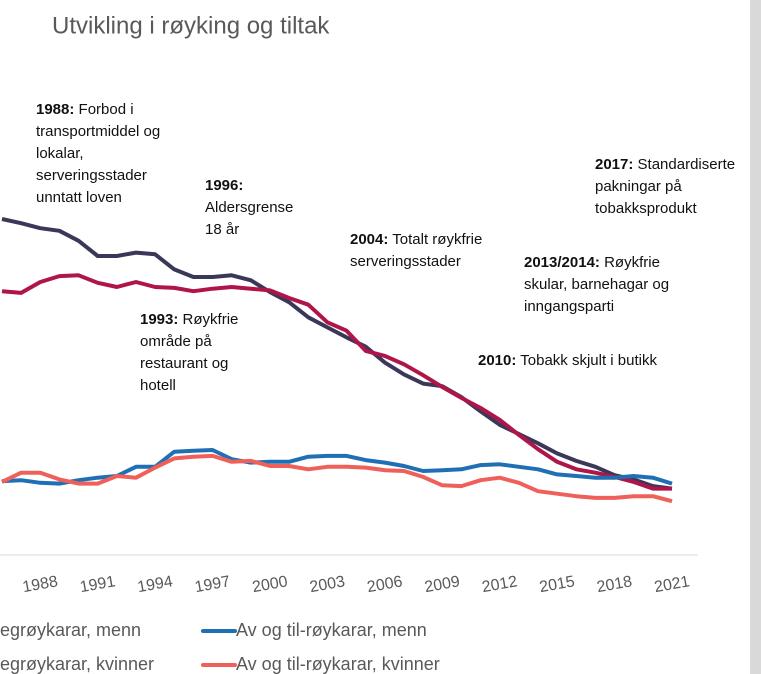  Describe the element at coordinates (327, 584) in the screenshot. I see `x-tick-label: 2003` at that location.